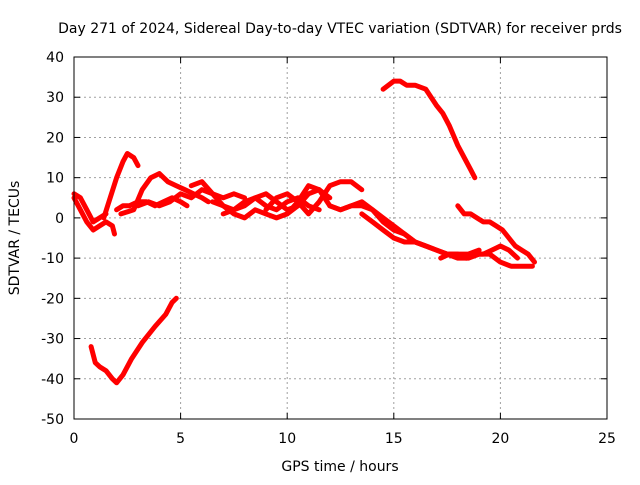 The image size is (640, 485). Describe the element at coordinates (55, 179) in the screenshot. I see `y-tick-label: 10` at that location.